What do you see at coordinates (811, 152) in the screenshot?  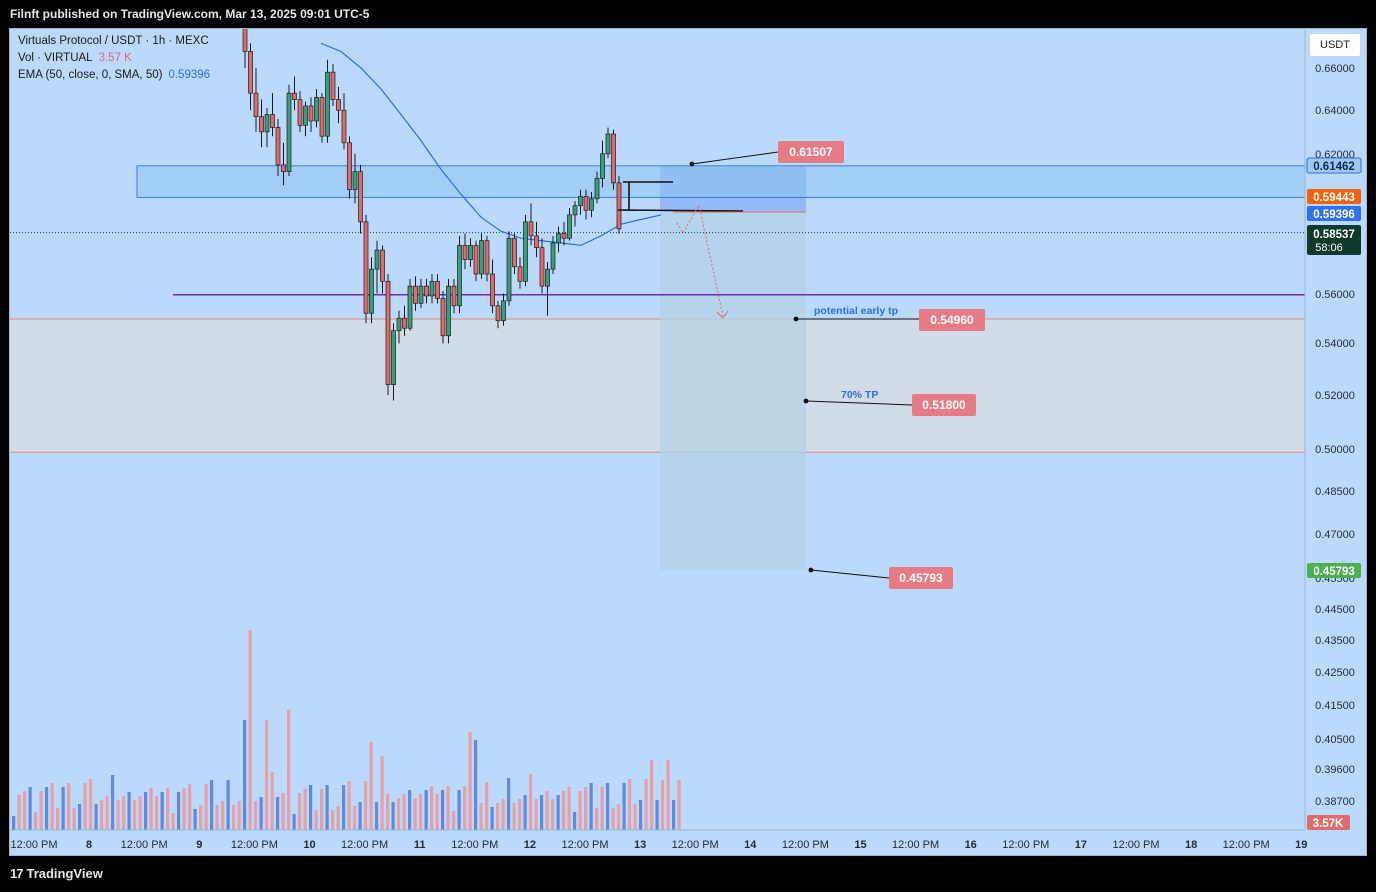 I see `callout-value: 0.61507` at bounding box center [811, 152].